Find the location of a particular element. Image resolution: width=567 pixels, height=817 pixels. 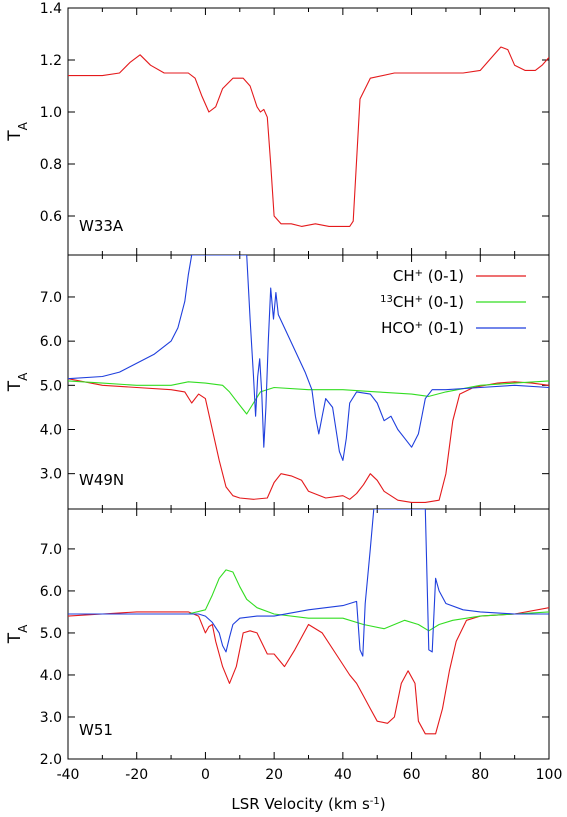

y-tick-label: 1.2 is located at coordinates (51, 61).